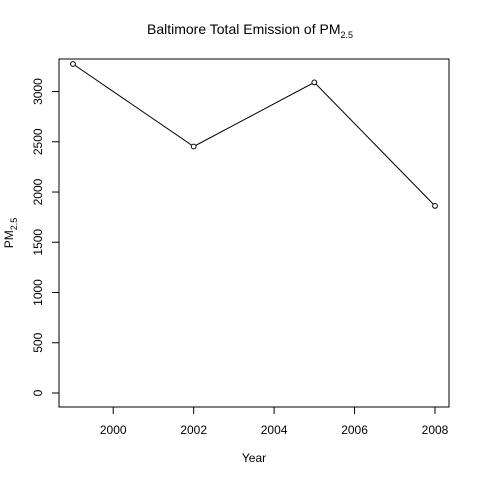 This screenshot has width=480, height=480. Describe the element at coordinates (254, 458) in the screenshot. I see `x-axis-title: Year` at that location.